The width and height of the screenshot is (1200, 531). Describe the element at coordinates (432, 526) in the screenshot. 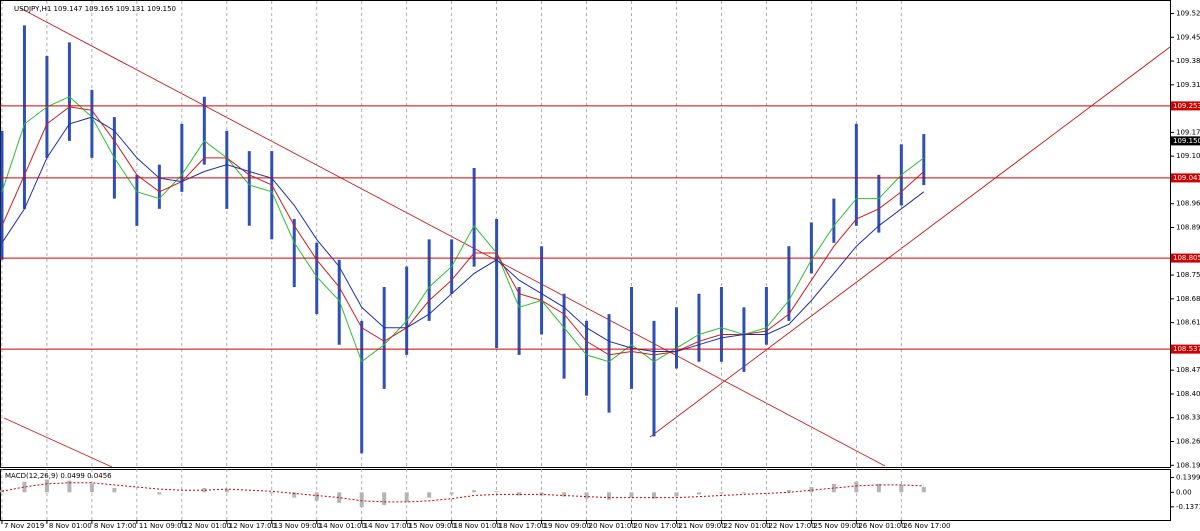

I see `x-tick-label: 15 Nov 09:00` at that location.